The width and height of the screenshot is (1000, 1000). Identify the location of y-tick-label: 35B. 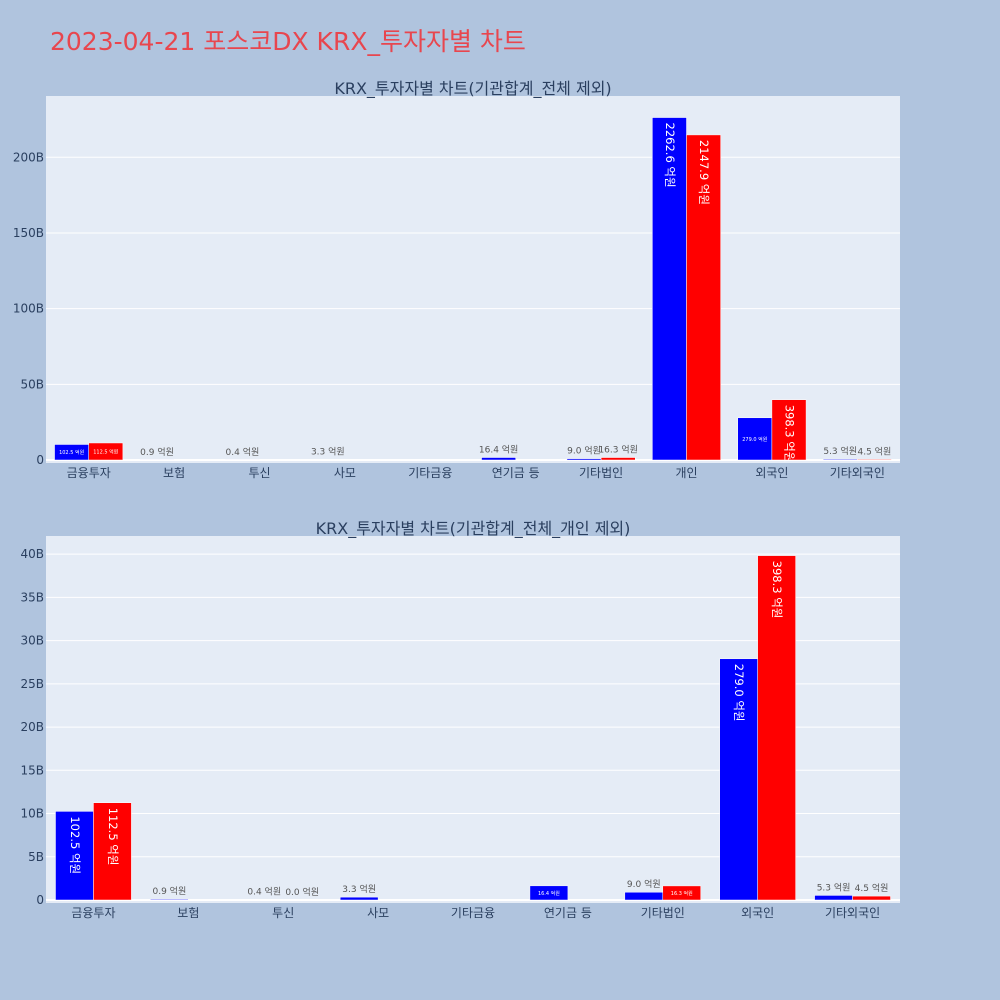
(32, 597).